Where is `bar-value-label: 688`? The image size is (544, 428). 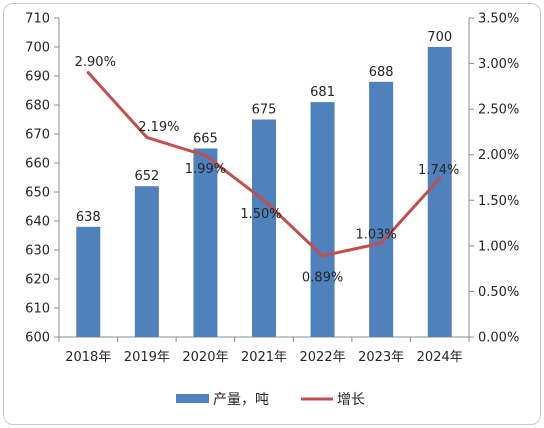 bar-value-label: 688 is located at coordinates (381, 72).